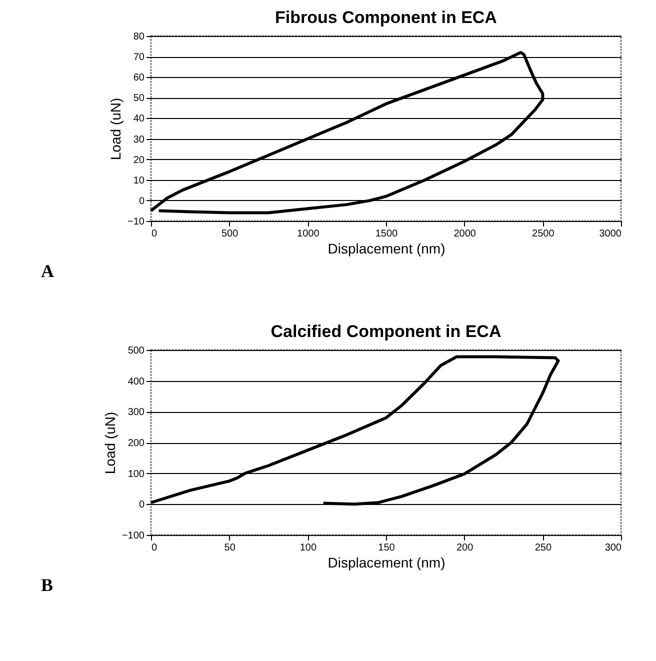 This screenshot has height=661, width=656. I want to click on text: B, so click(47, 585).